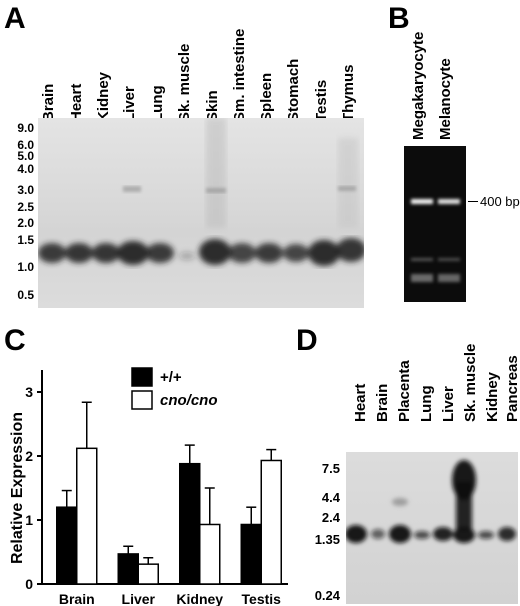 This screenshot has width=520, height=606. I want to click on panel-d-northern-blot, so click(432, 528).